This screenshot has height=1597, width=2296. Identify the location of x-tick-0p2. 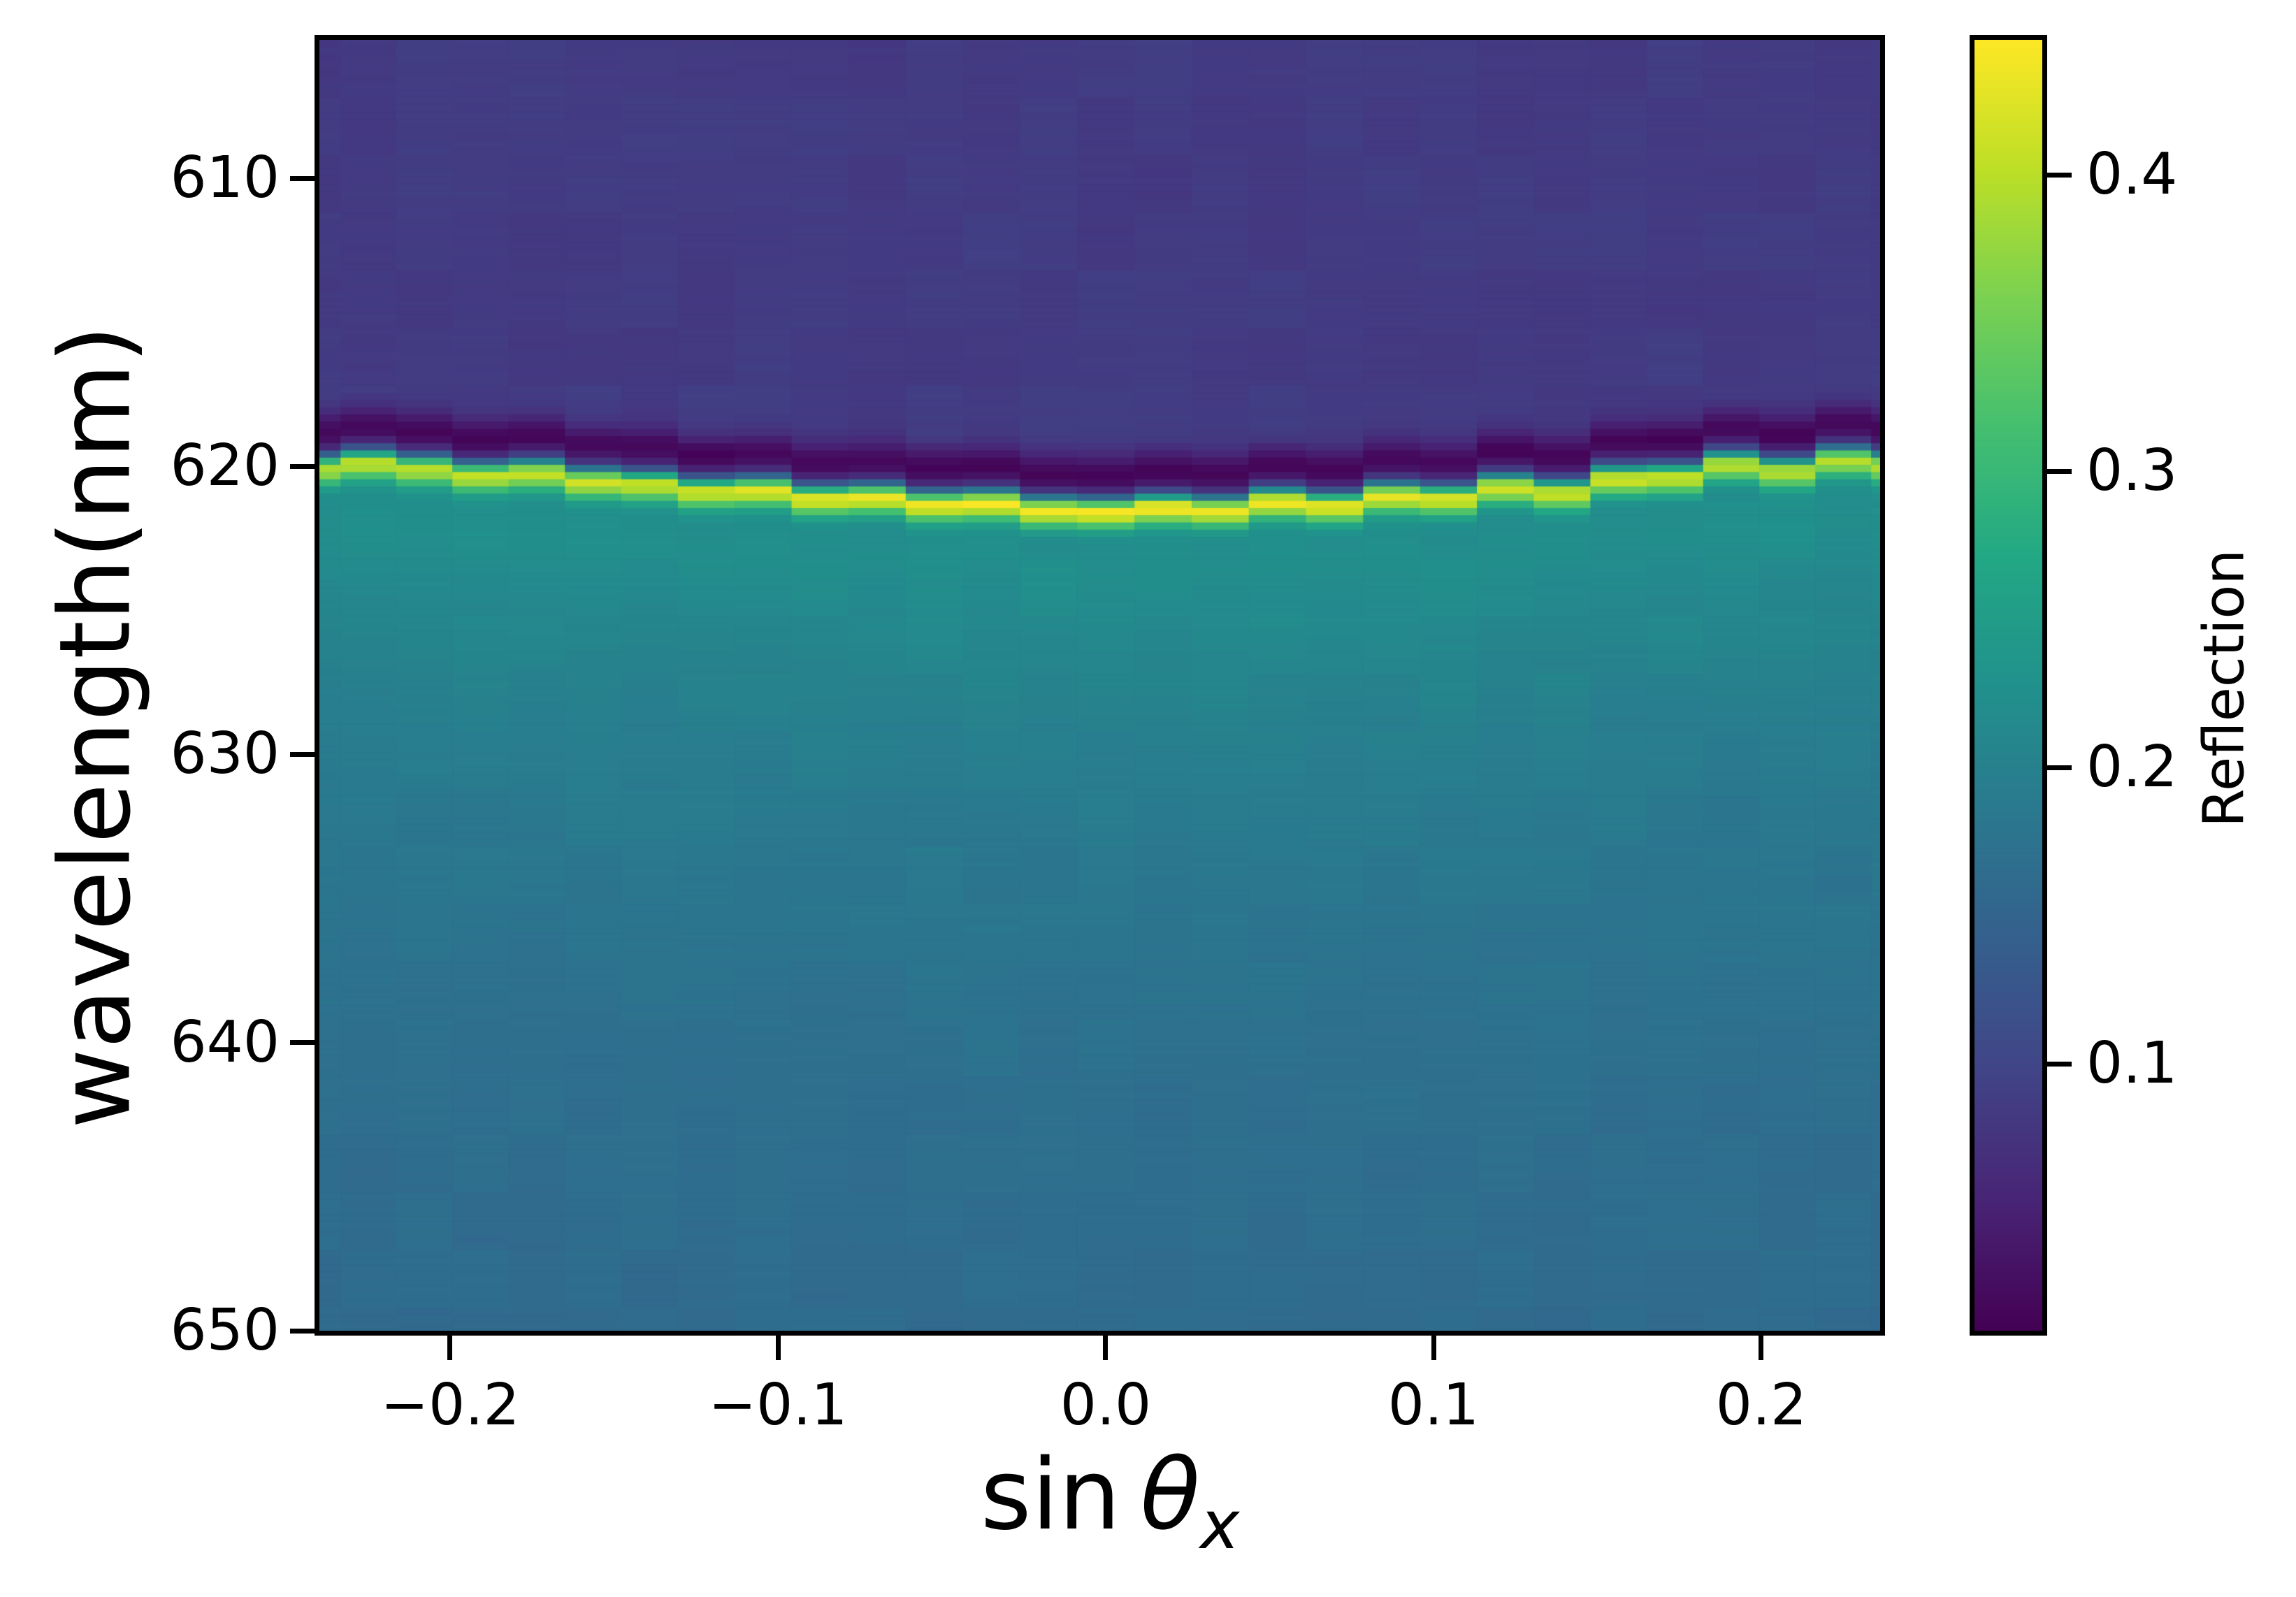
(1761, 1348).